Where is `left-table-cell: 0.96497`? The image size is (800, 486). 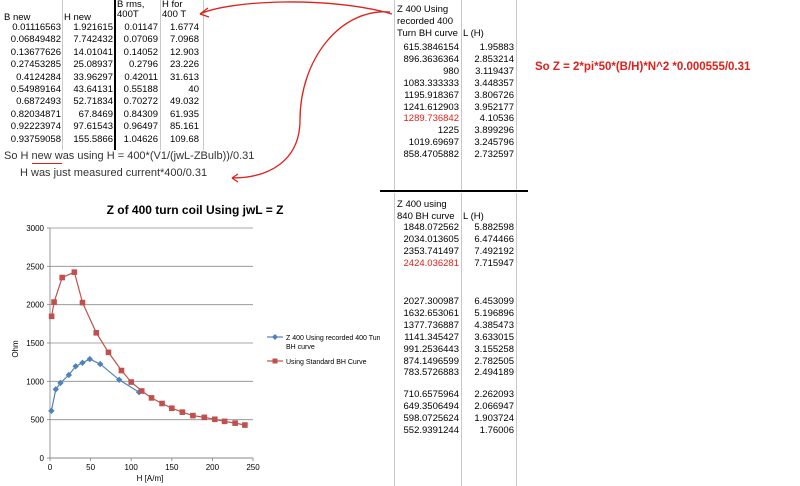
left-table-cell: 0.96497 is located at coordinates (140, 127).